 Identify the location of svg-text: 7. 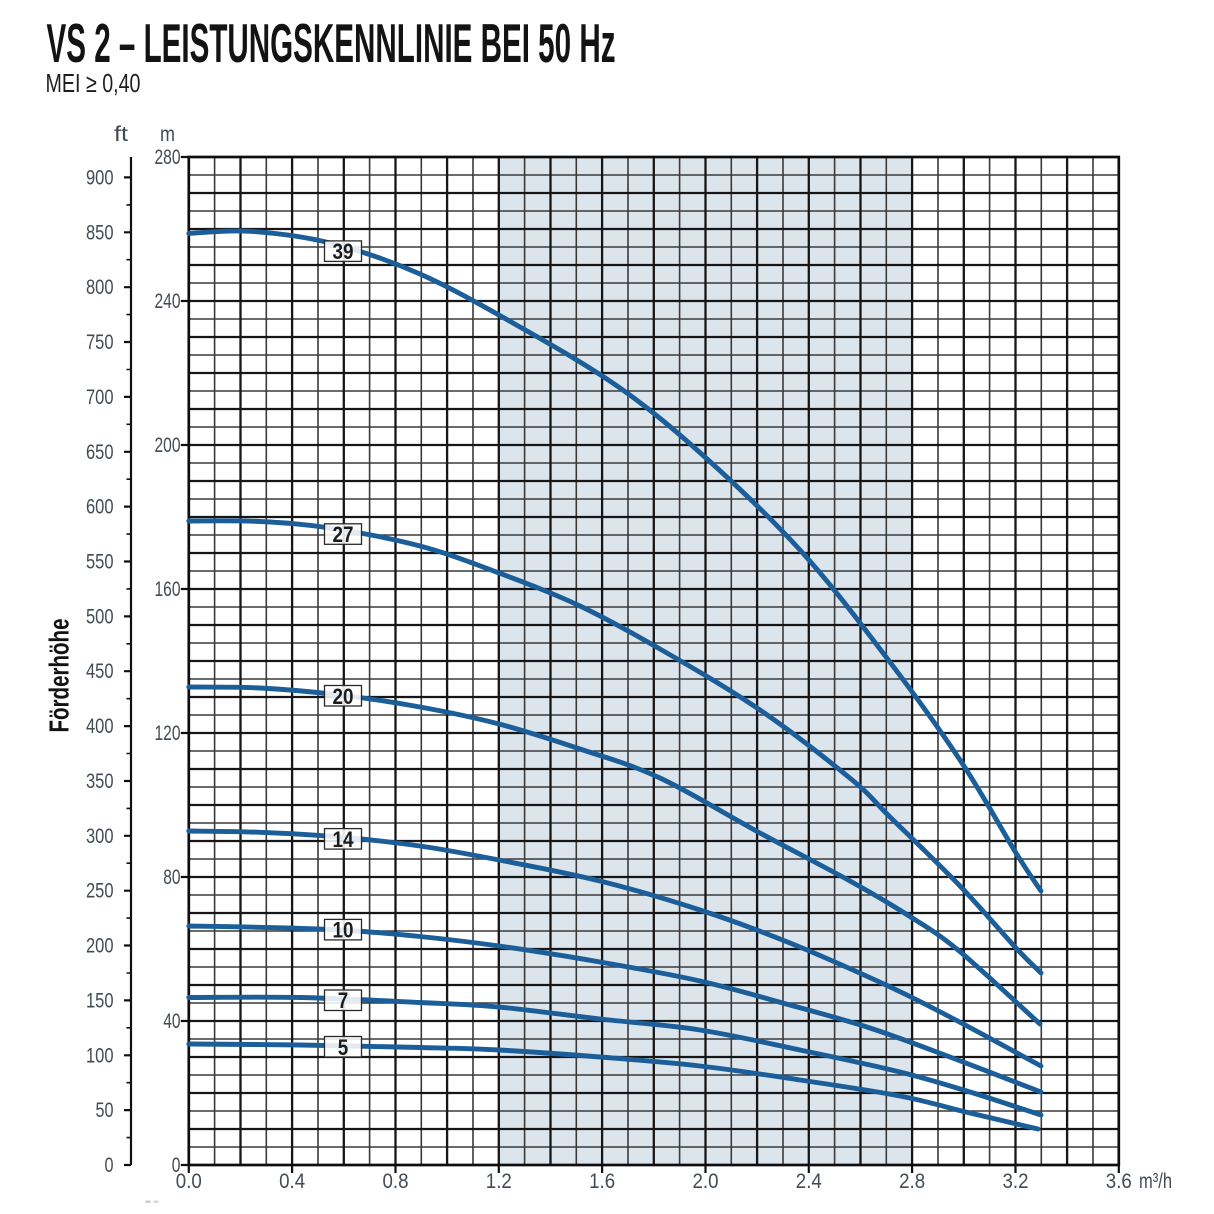
(343, 1000).